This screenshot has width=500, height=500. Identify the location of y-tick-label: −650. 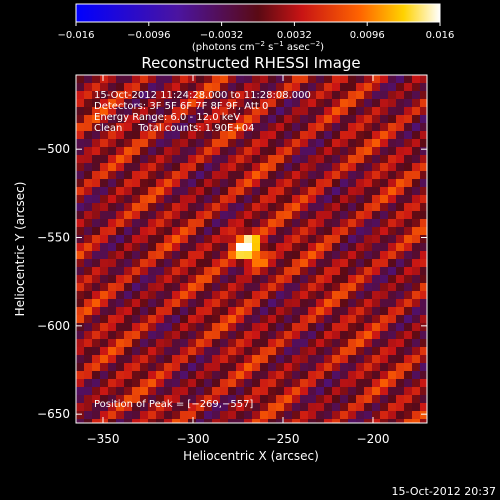
(53, 414).